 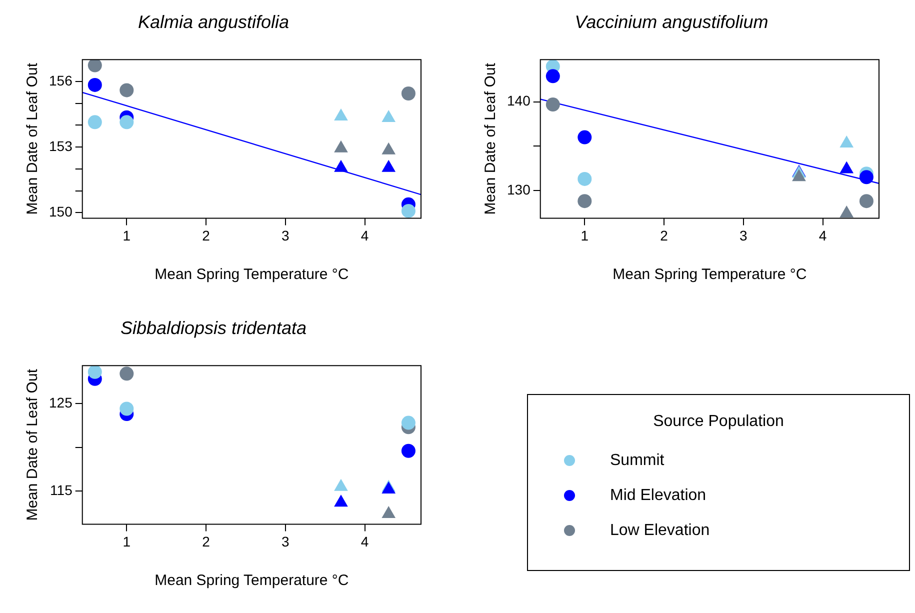 I want to click on chart-title: Sibbaldiopsis tridentata, so click(x=213, y=328).